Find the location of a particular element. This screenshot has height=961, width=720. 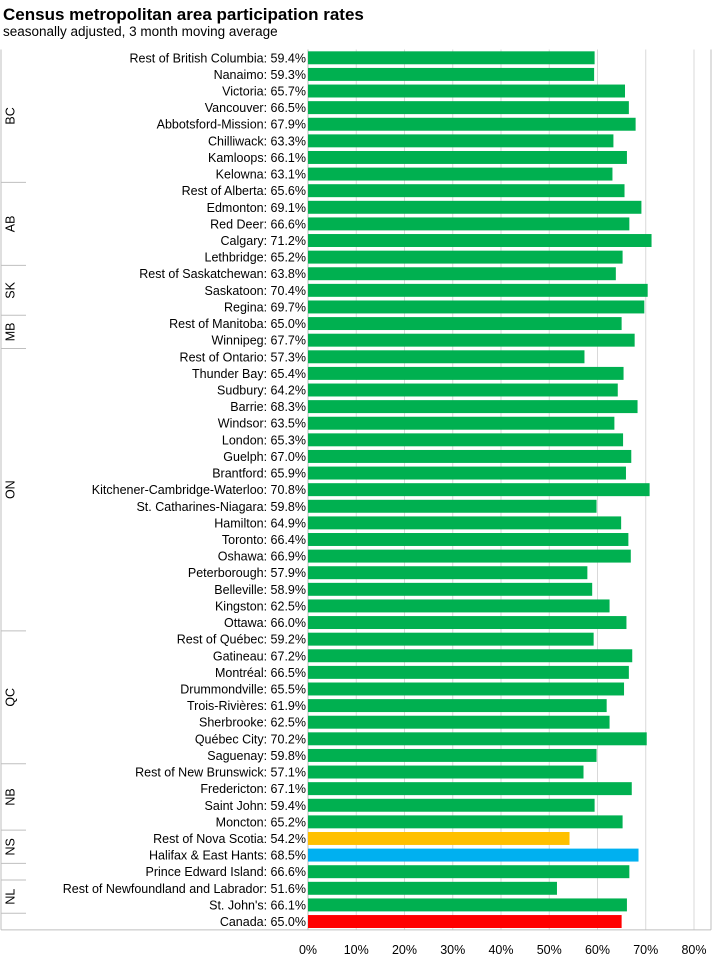

category-label: St. John's: 66.1% is located at coordinates (257, 905).